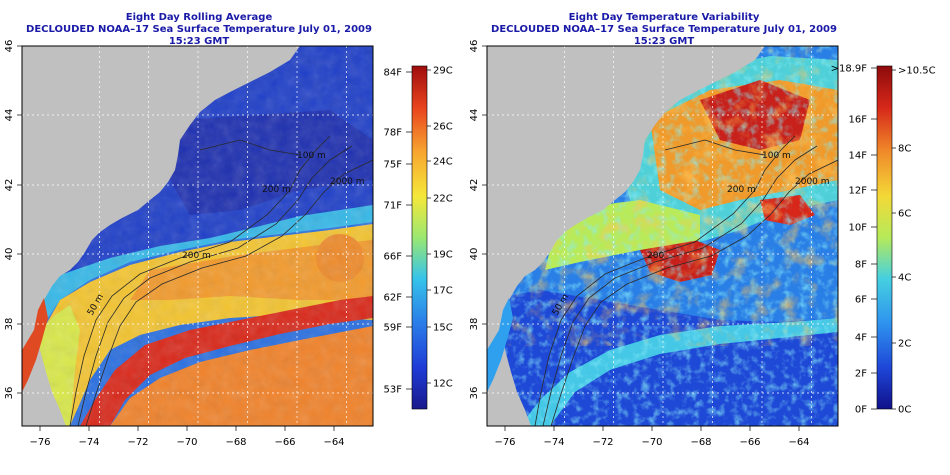  Describe the element at coordinates (443, 71) in the screenshot. I see `left-cb-c-label-0: 29C` at that location.